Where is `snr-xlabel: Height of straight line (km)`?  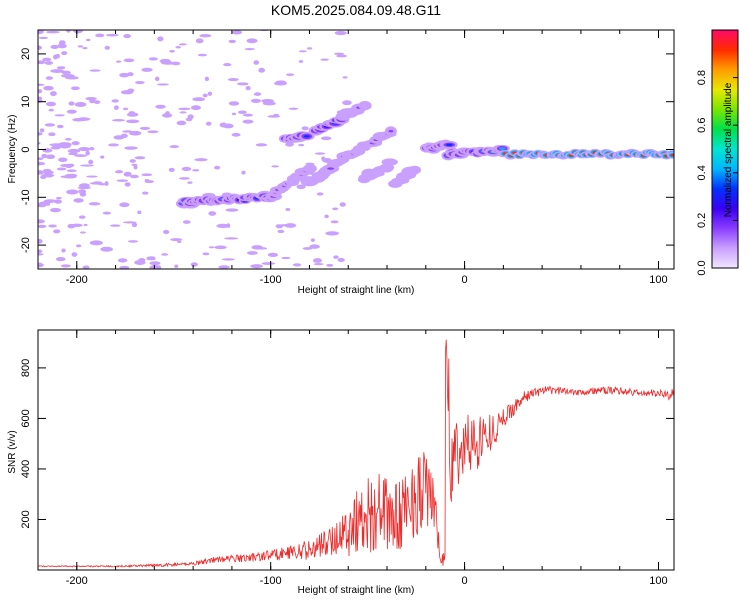
snr-xlabel: Height of straight line (km) is located at coordinates (356, 590).